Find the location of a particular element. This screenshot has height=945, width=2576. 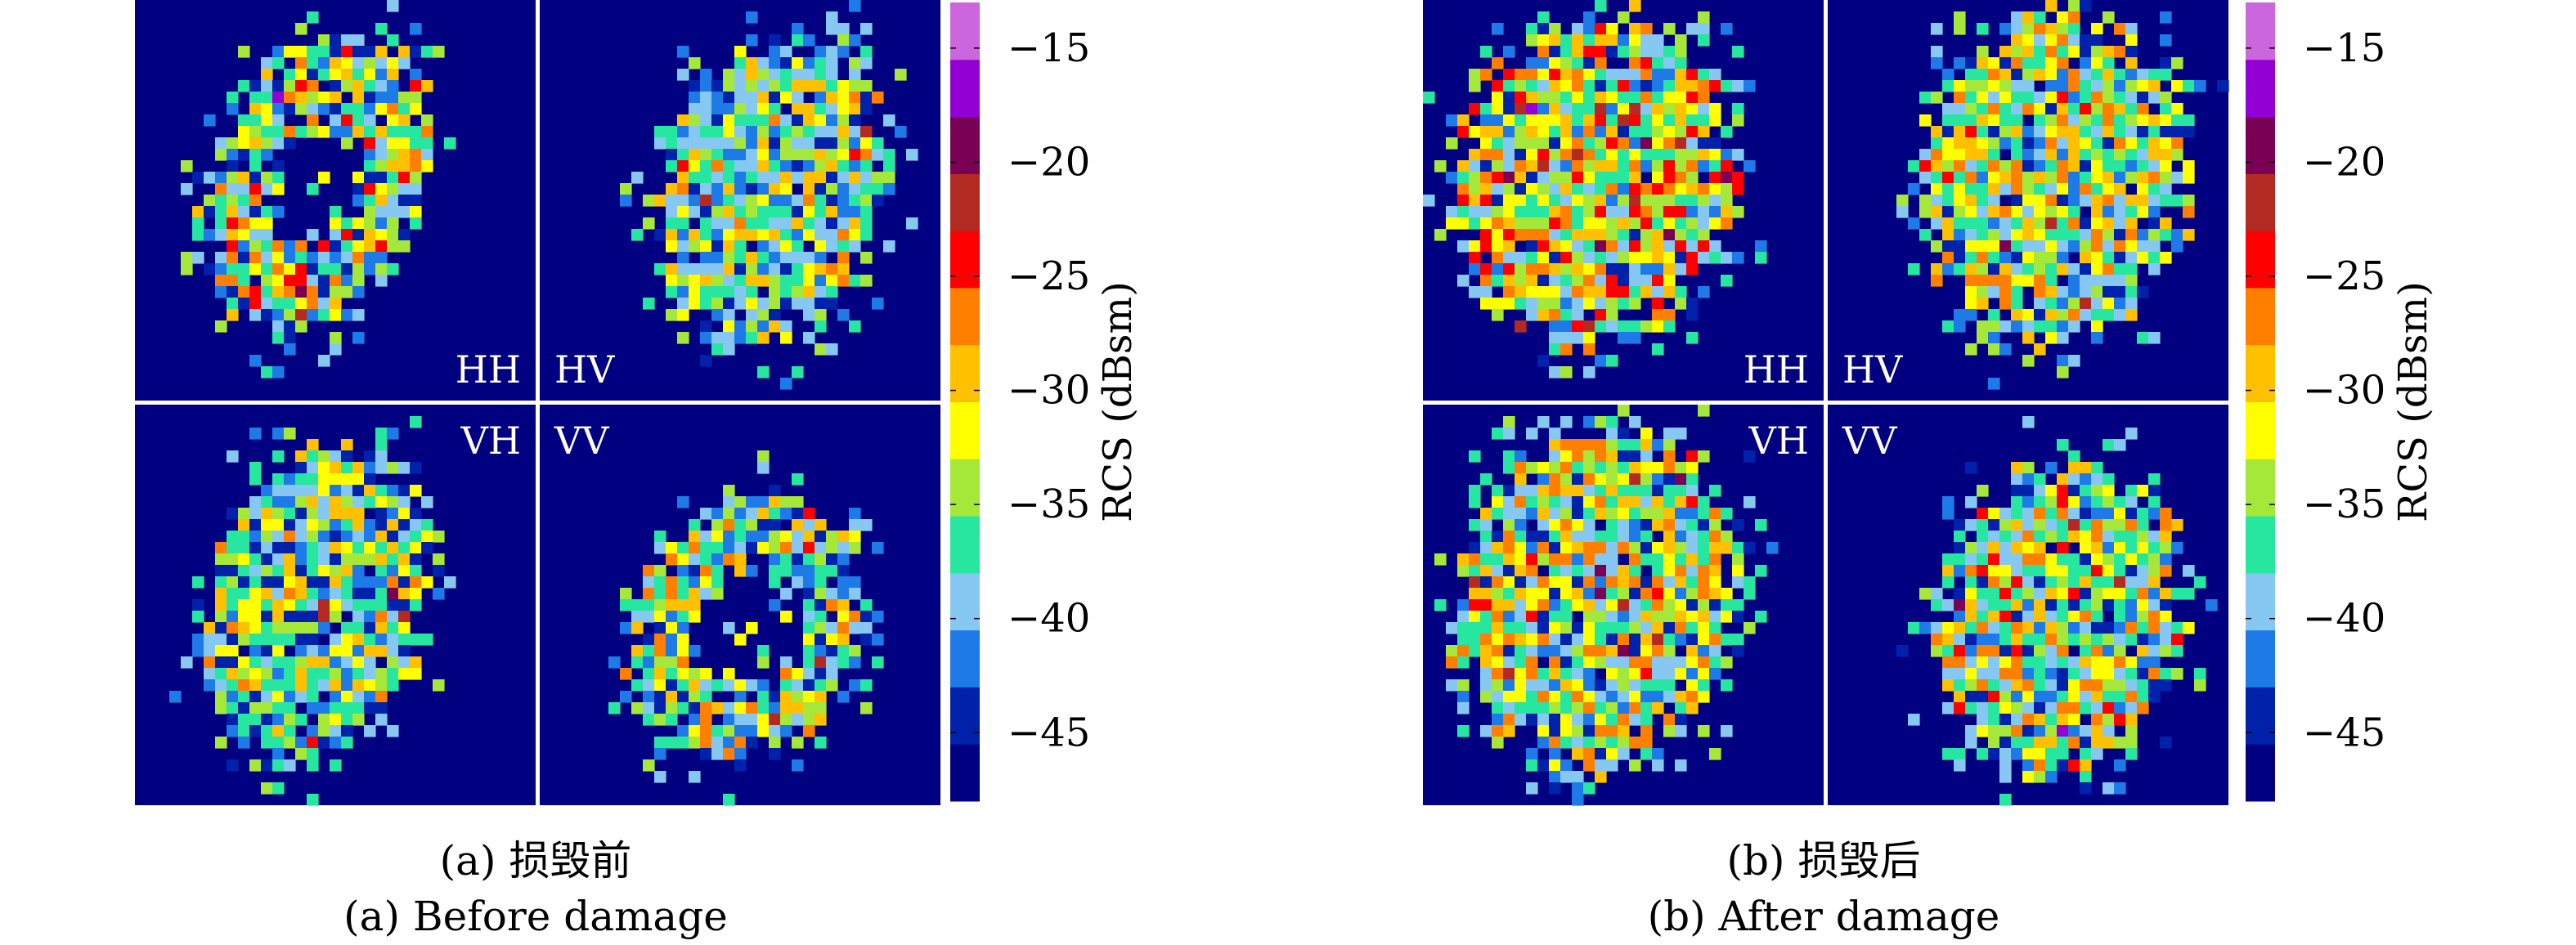

colorbar-segment is located at coordinates (965, 545).